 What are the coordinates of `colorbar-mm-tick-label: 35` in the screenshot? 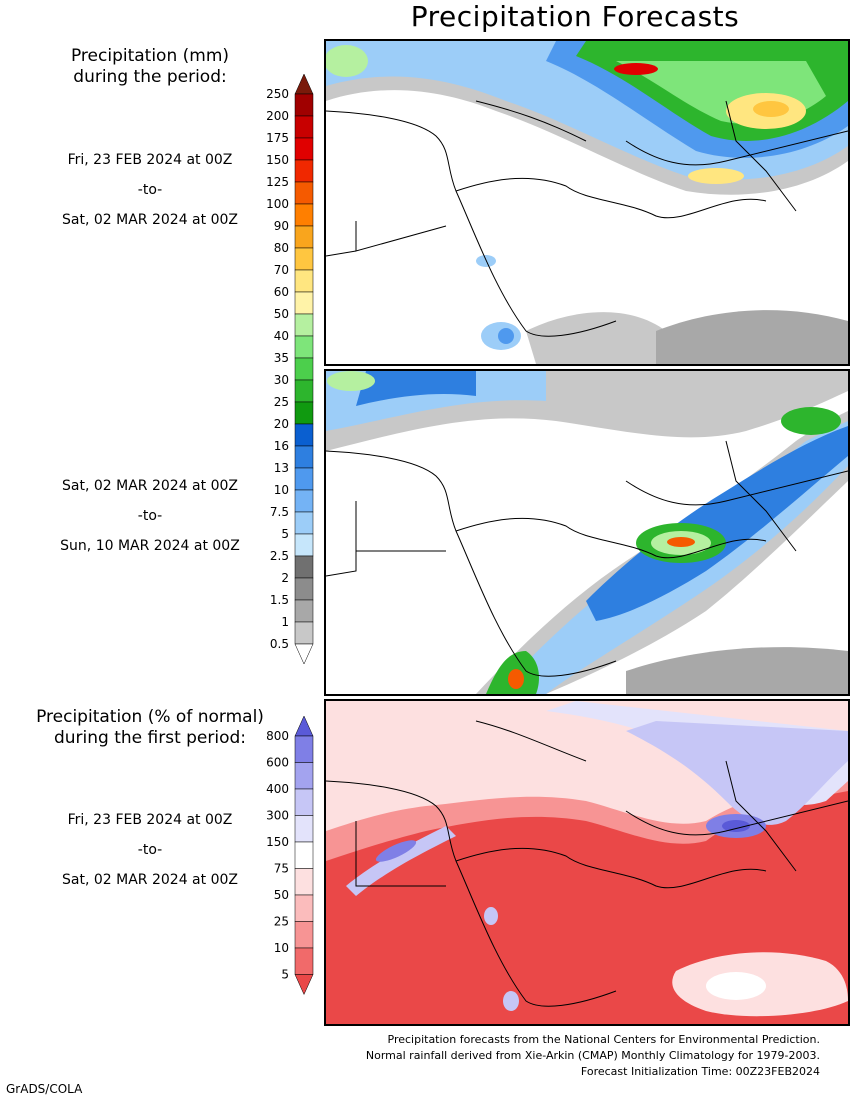 It's located at (281, 358).